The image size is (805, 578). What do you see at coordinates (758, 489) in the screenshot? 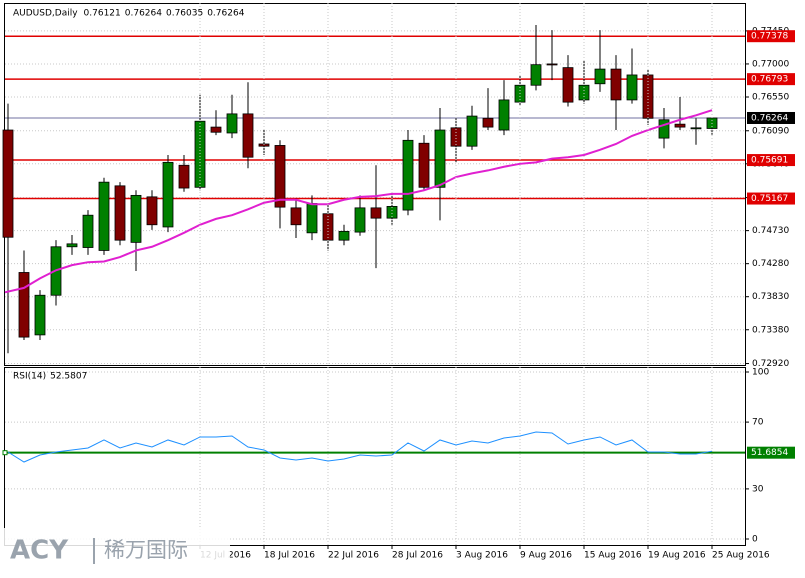
I see `y-tick-label: 30` at bounding box center [758, 489].